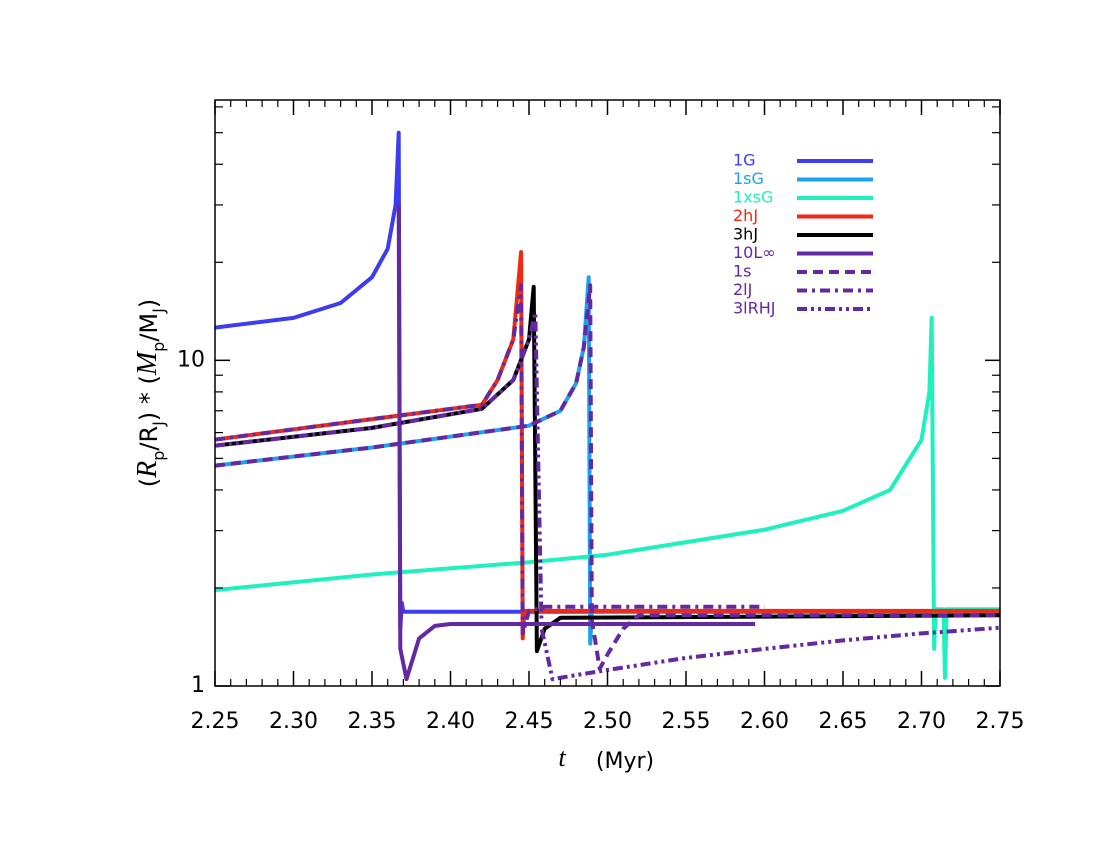 Image resolution: width=1100 pixels, height=854 pixels. Describe the element at coordinates (753, 197) in the screenshot. I see `legend-label: 1xsG` at that location.